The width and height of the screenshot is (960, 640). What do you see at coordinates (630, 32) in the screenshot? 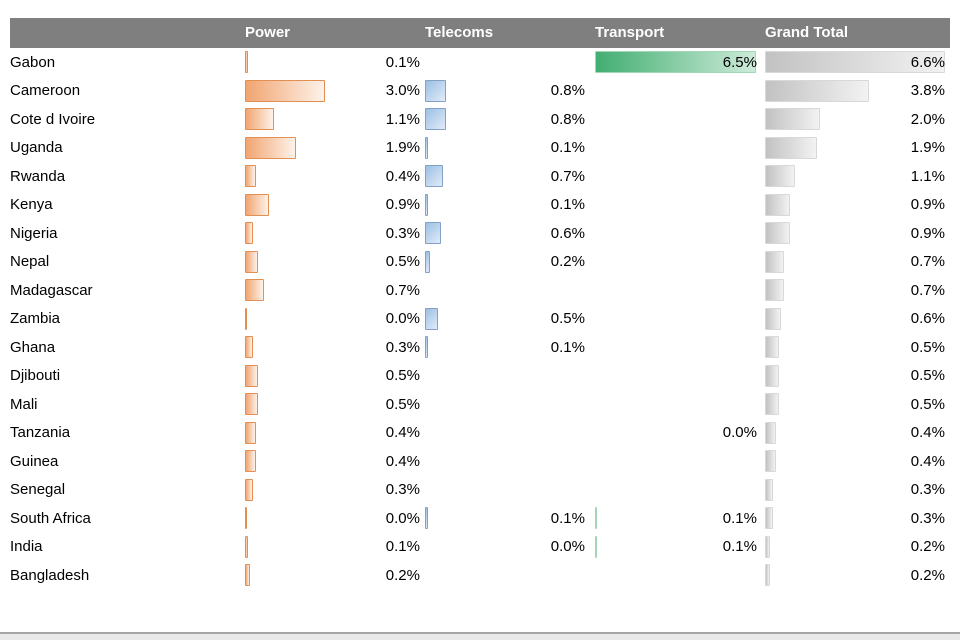
I see `column-header-transport: Transport` at bounding box center [630, 32].